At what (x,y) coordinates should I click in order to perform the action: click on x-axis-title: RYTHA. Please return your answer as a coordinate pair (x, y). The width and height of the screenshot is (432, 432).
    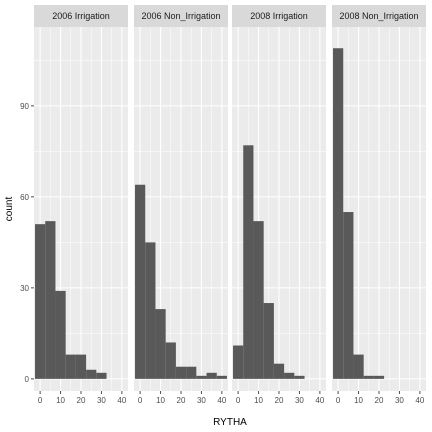
    Looking at the image, I should click on (230, 422).